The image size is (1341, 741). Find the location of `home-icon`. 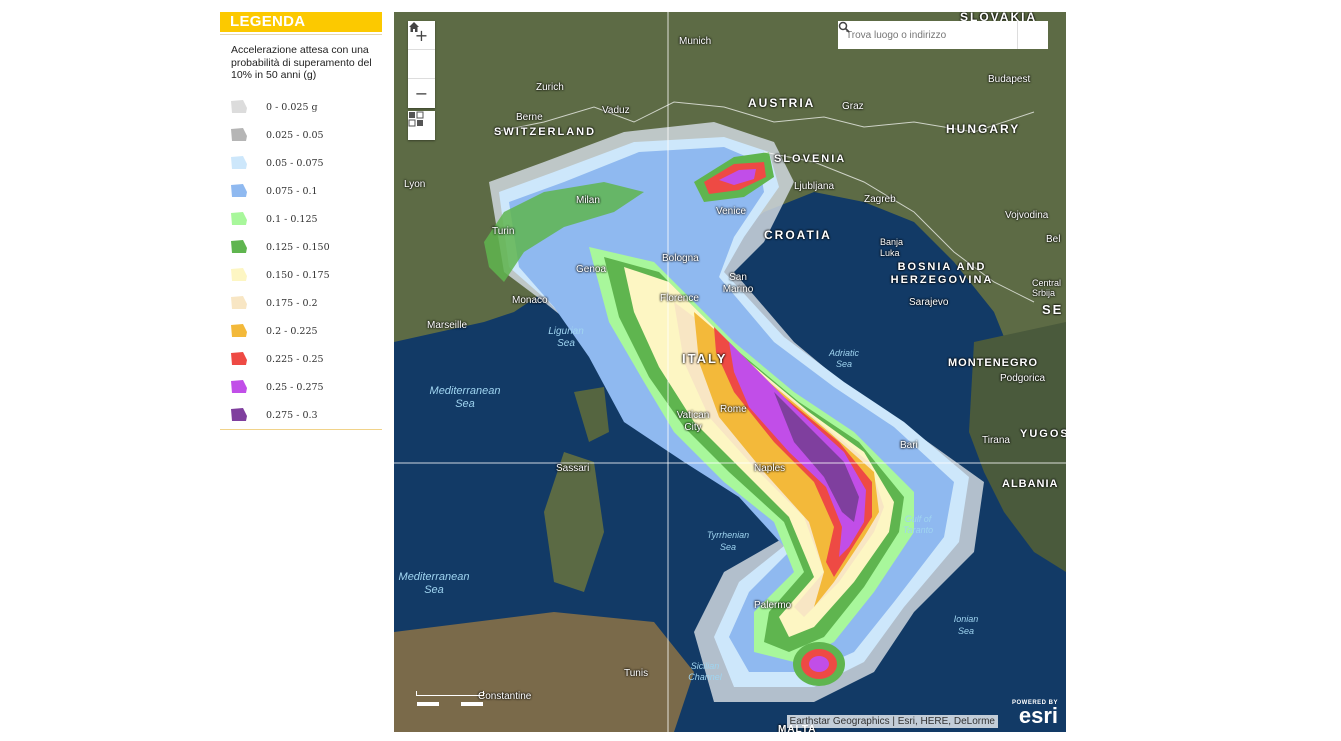

home-icon is located at coordinates (414, 27).